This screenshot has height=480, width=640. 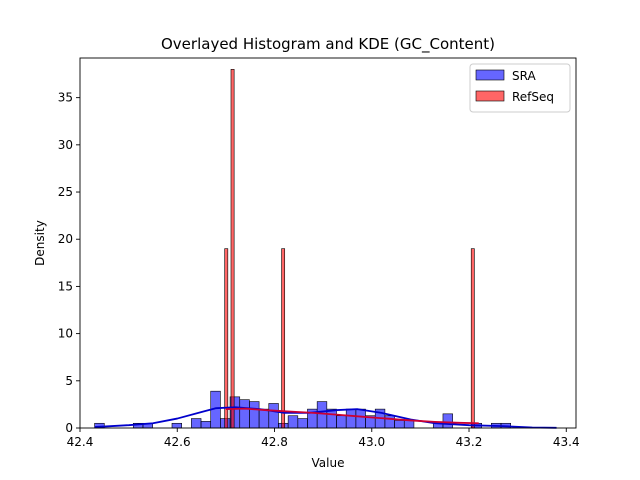 What do you see at coordinates (69, 263) in the screenshot?
I see `y-axis: 0 5 10 15 20 25 30 35` at bounding box center [69, 263].